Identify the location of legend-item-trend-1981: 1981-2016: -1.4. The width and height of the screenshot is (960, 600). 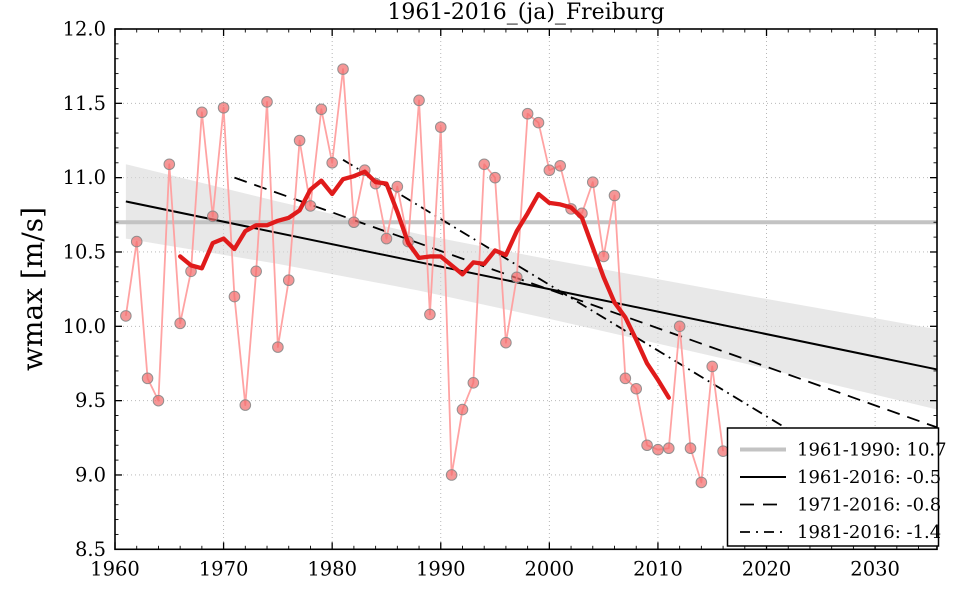
(840, 532).